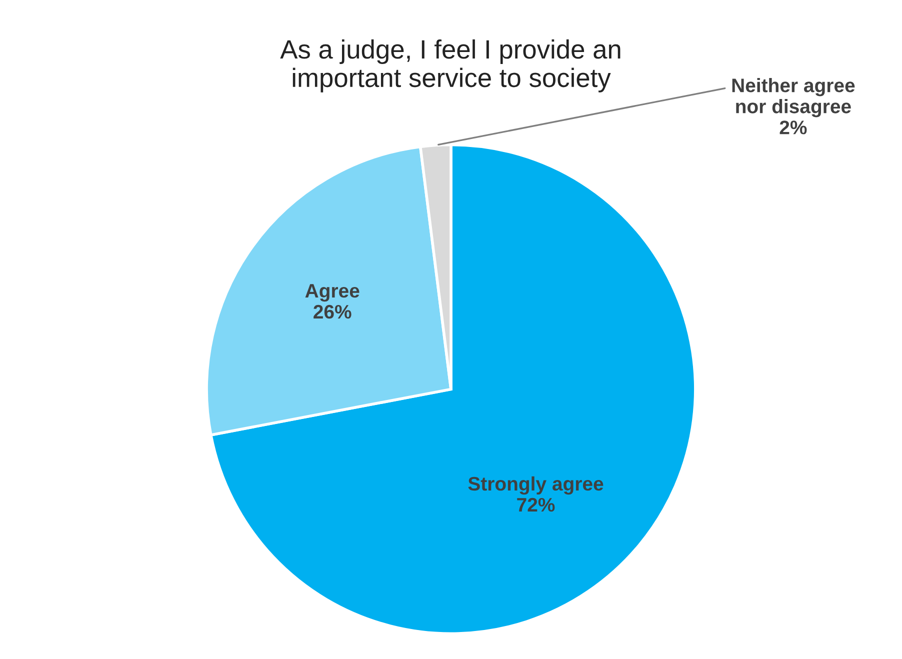  Describe the element at coordinates (333, 311) in the screenshot. I see `data-label: 26%` at that location.